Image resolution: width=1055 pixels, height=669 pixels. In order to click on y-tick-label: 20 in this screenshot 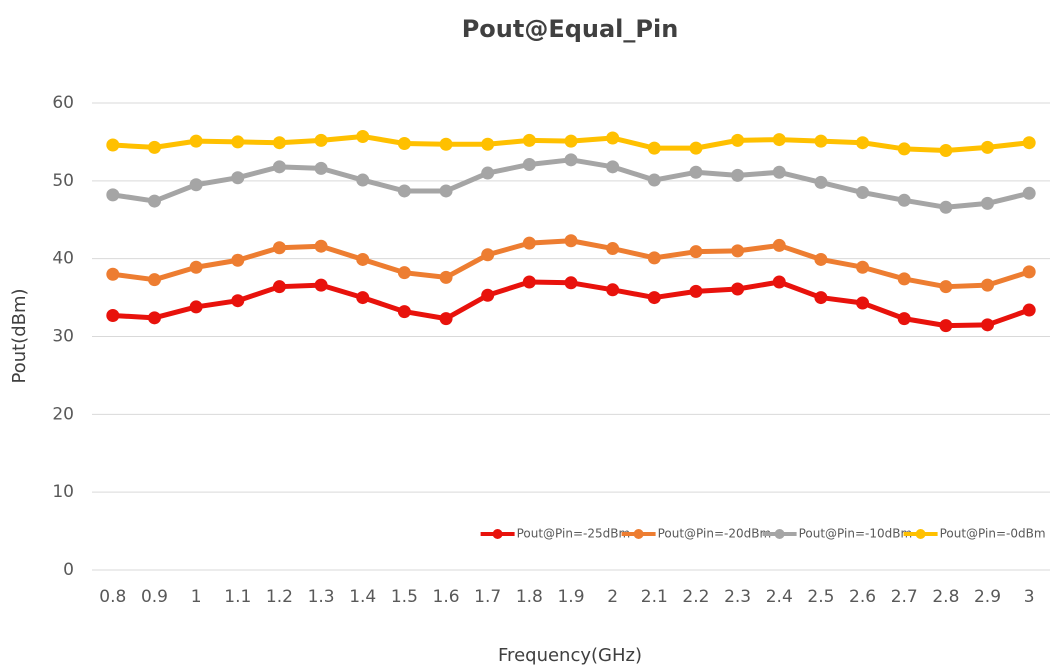, I will do `click(63, 414)`.